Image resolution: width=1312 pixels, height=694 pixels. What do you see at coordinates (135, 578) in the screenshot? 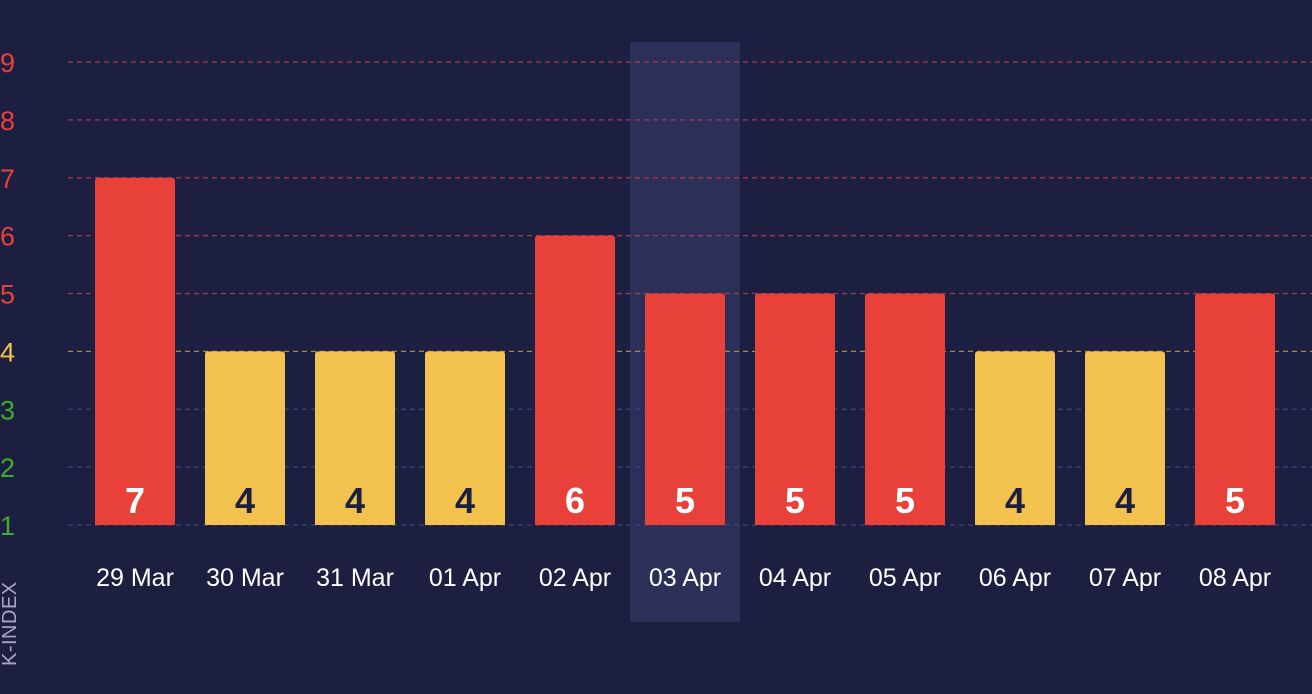
I see `x-tick-label: 29 Mar` at bounding box center [135, 578].